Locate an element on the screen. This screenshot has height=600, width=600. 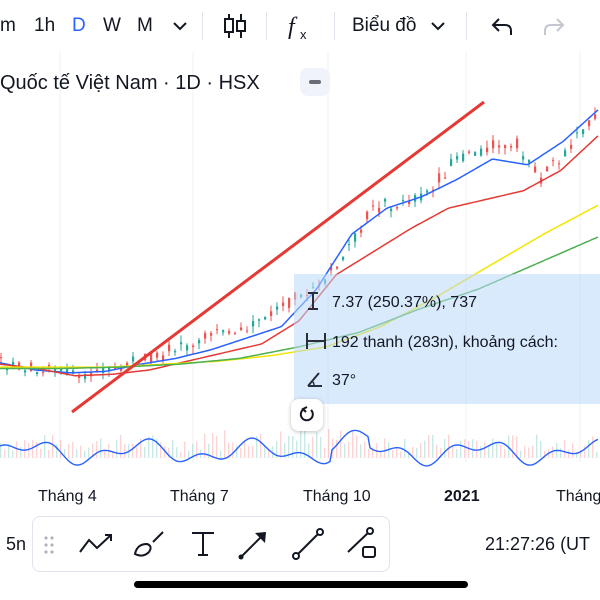
timeframe-label: 5n is located at coordinates (16, 544).